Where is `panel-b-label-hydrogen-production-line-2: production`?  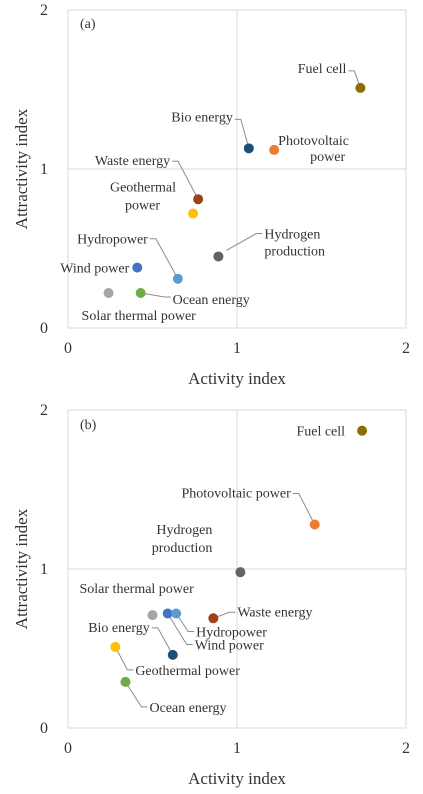
panel-b-label-hydrogen-production-line-2: production is located at coordinates (182, 548).